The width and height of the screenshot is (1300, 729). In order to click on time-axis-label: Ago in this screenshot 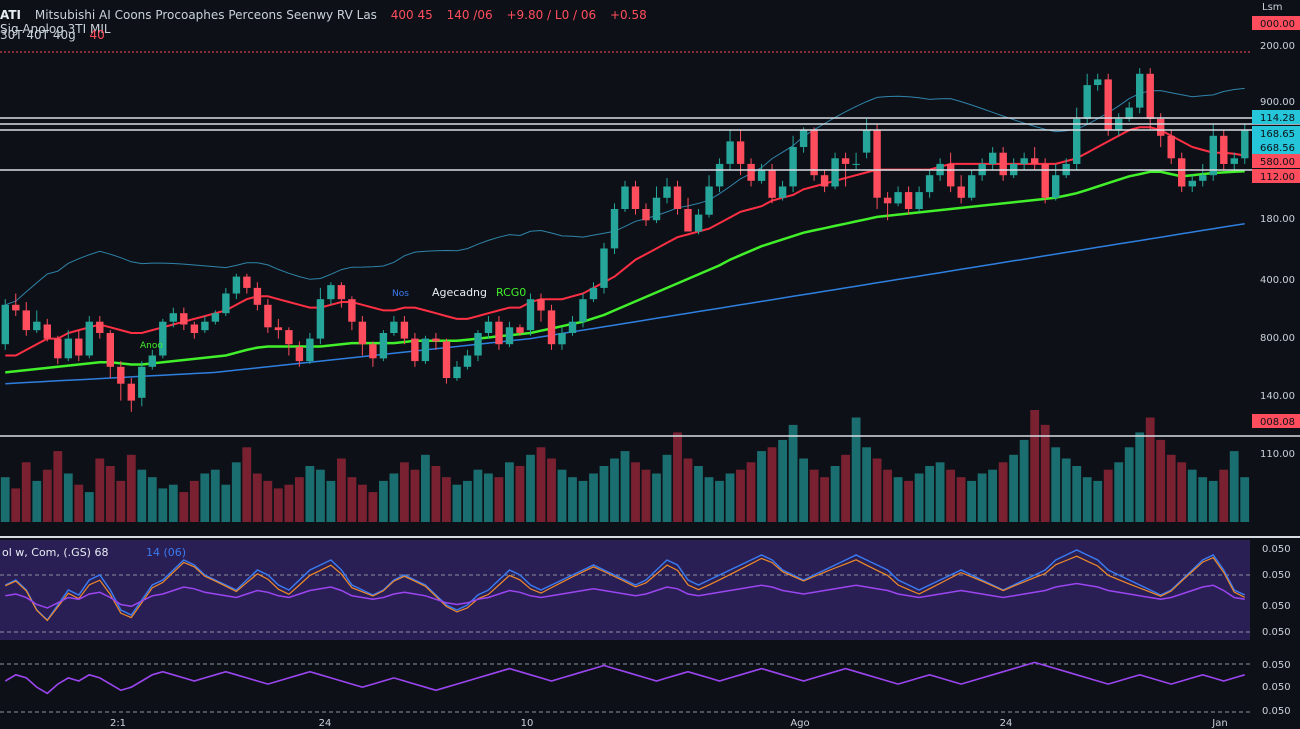, I will do `click(799, 723)`.